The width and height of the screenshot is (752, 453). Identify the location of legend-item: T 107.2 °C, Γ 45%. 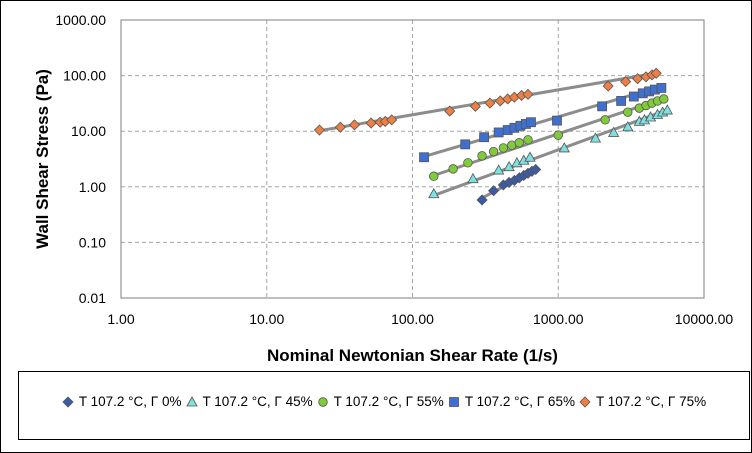
(249, 401).